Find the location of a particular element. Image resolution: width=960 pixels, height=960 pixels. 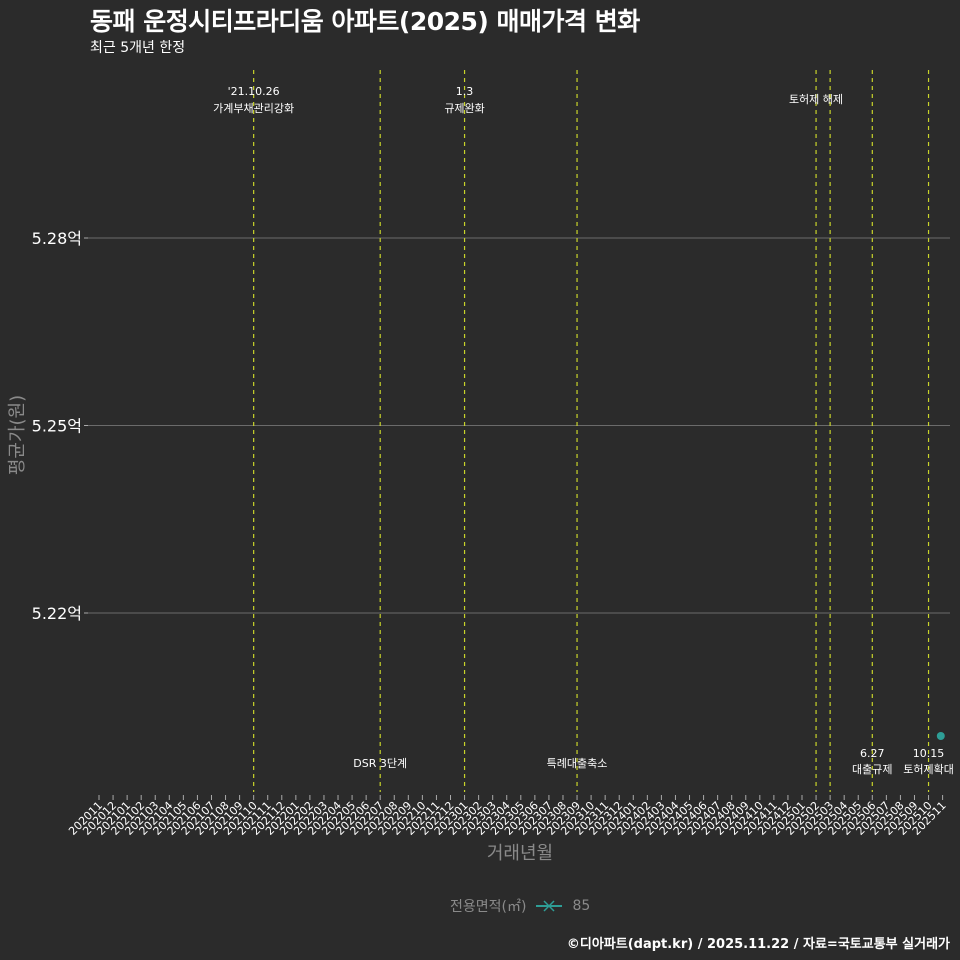

event-label: 토허제 해제 is located at coordinates (816, 99).